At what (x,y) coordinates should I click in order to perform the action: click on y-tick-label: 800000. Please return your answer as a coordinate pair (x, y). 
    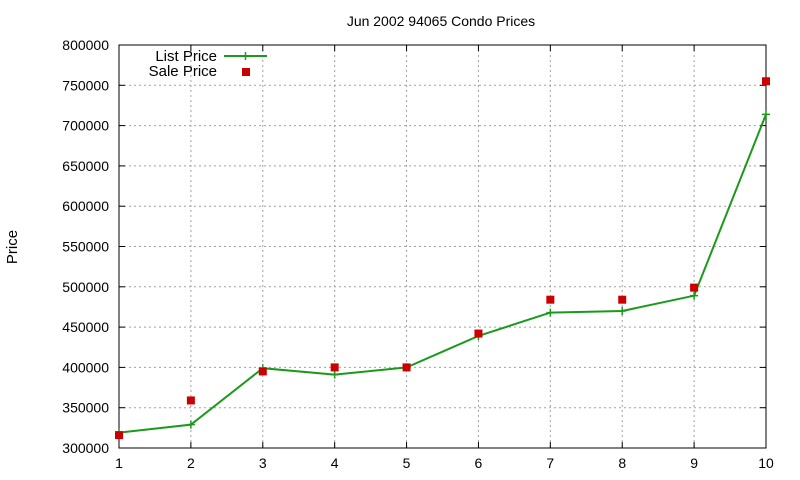
    Looking at the image, I should click on (85, 45).